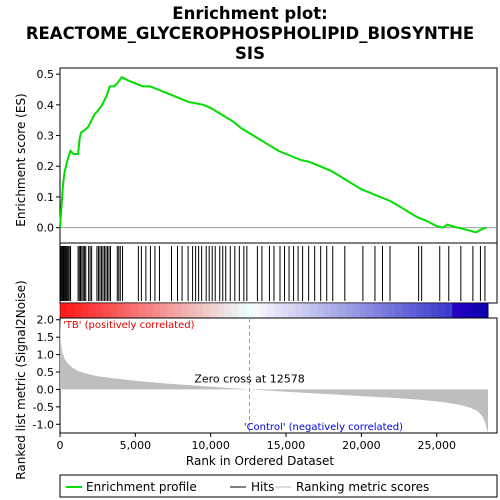  Describe the element at coordinates (250, 53) in the screenshot. I see `chart-title-line3: SIS` at that location.